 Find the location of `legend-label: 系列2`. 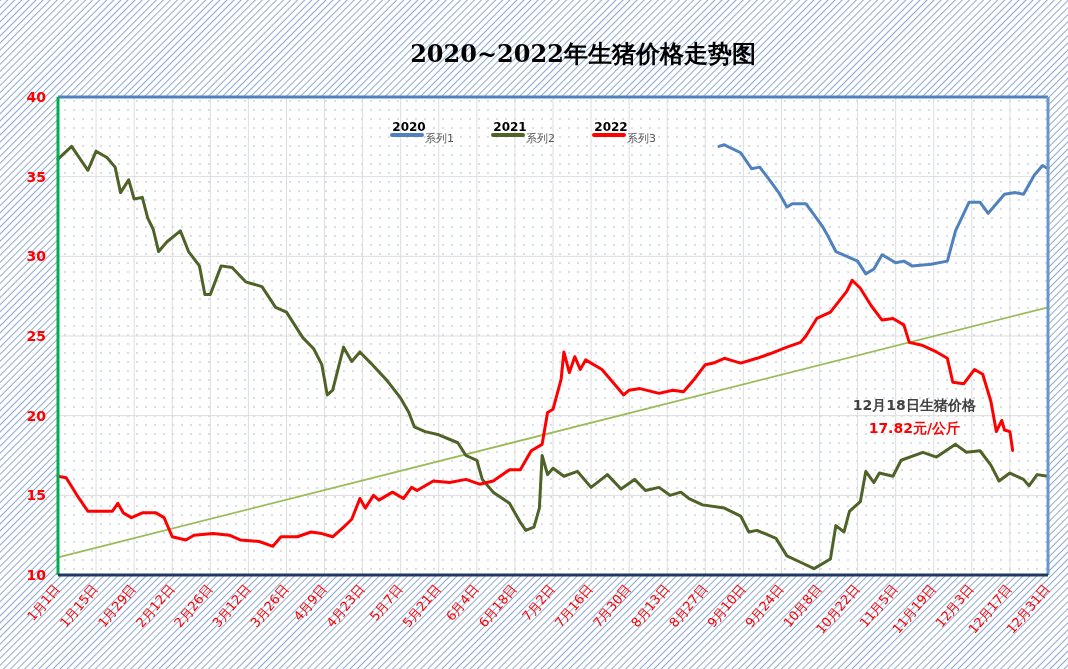

legend-label: 系列2 is located at coordinates (540, 138).